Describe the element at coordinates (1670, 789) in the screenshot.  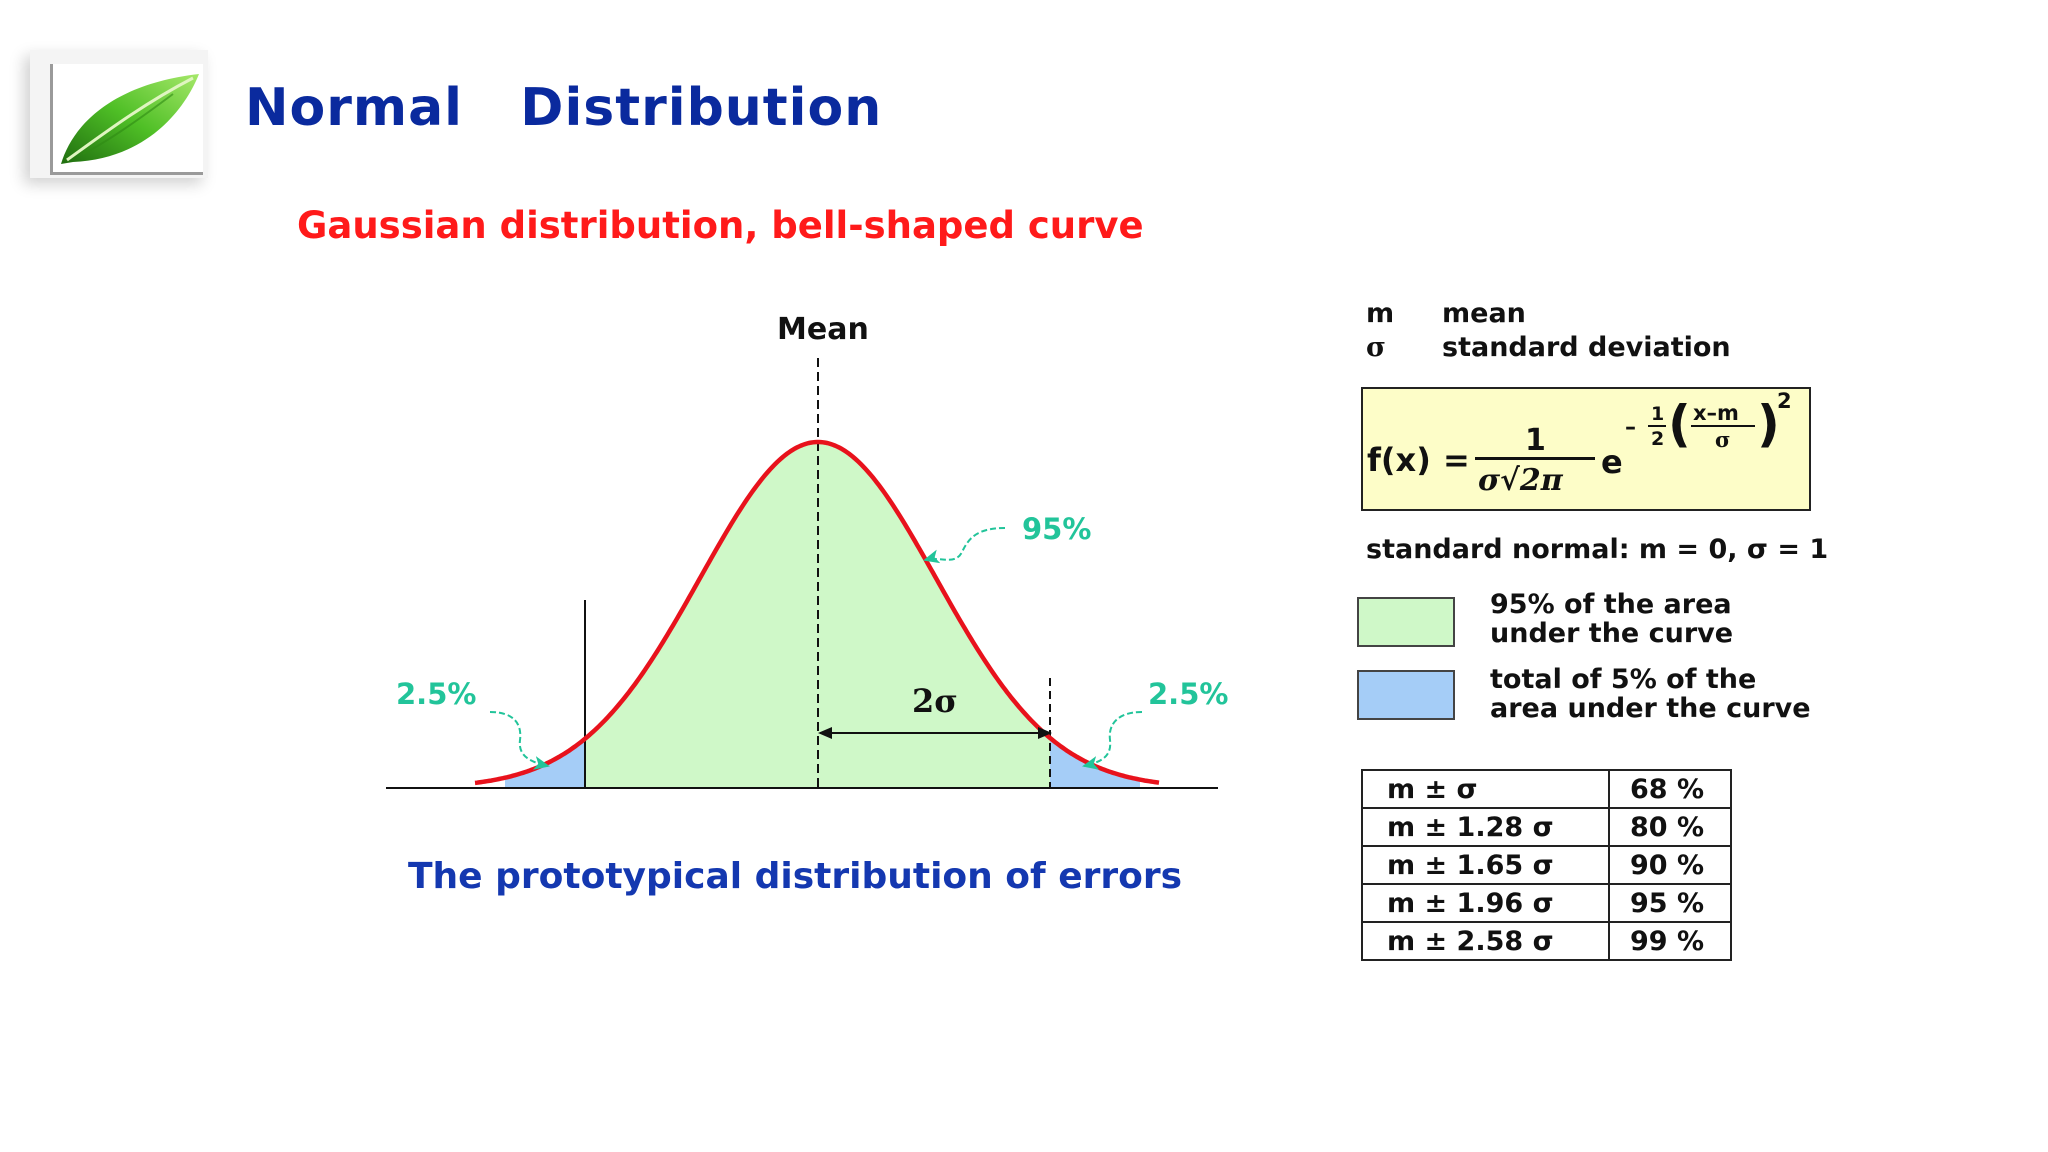
I see `percent-cell: 68 %` at that location.